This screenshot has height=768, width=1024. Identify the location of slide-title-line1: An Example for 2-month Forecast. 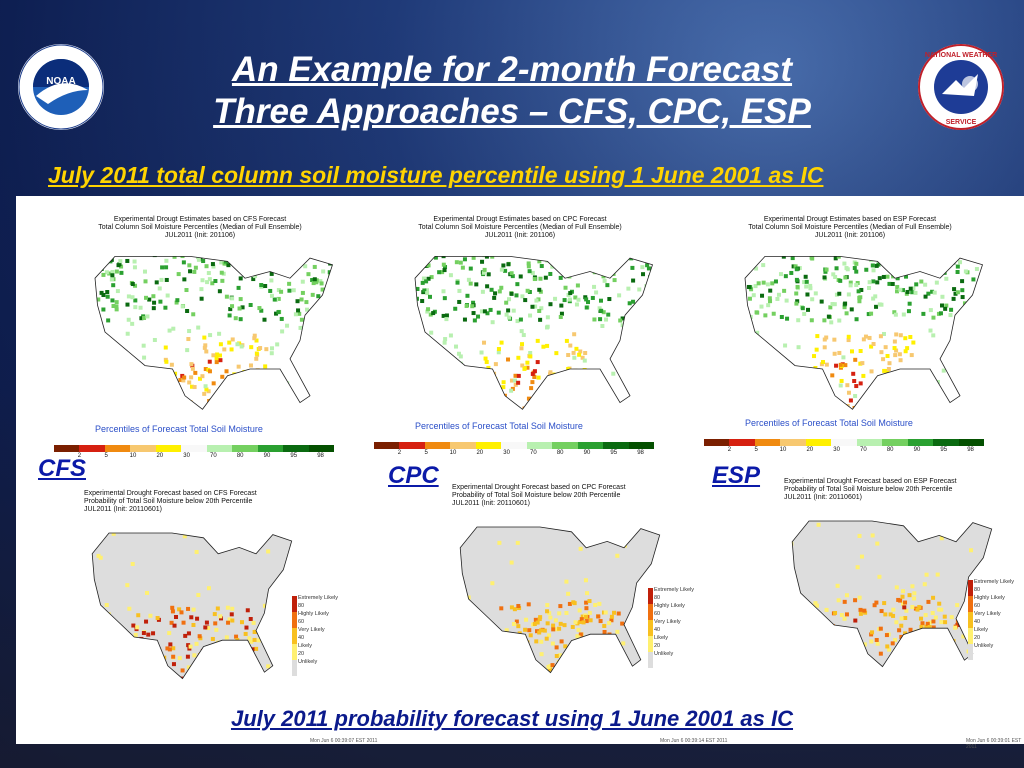
(512, 69).